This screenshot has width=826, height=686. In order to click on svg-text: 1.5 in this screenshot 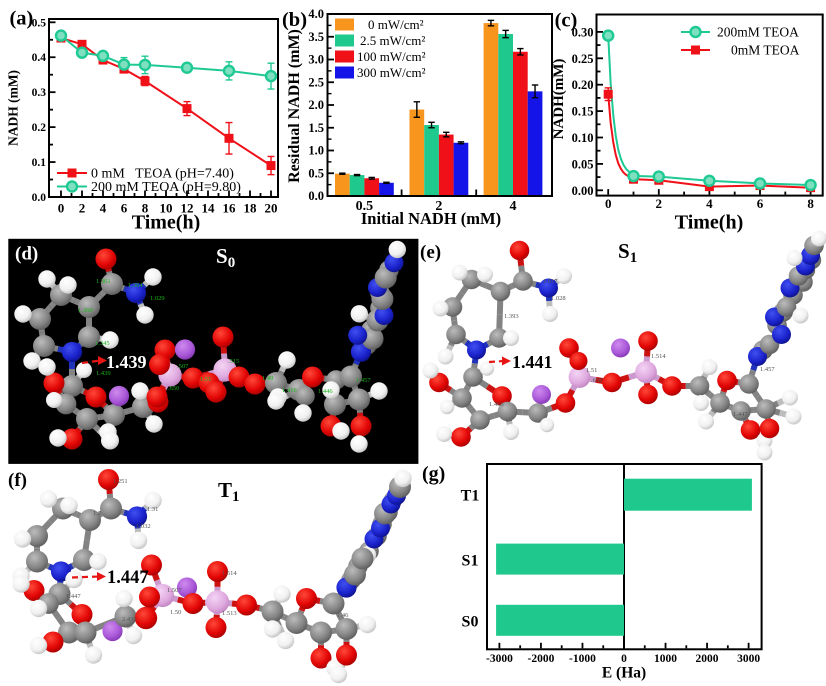, I will do `click(316, 128)`.